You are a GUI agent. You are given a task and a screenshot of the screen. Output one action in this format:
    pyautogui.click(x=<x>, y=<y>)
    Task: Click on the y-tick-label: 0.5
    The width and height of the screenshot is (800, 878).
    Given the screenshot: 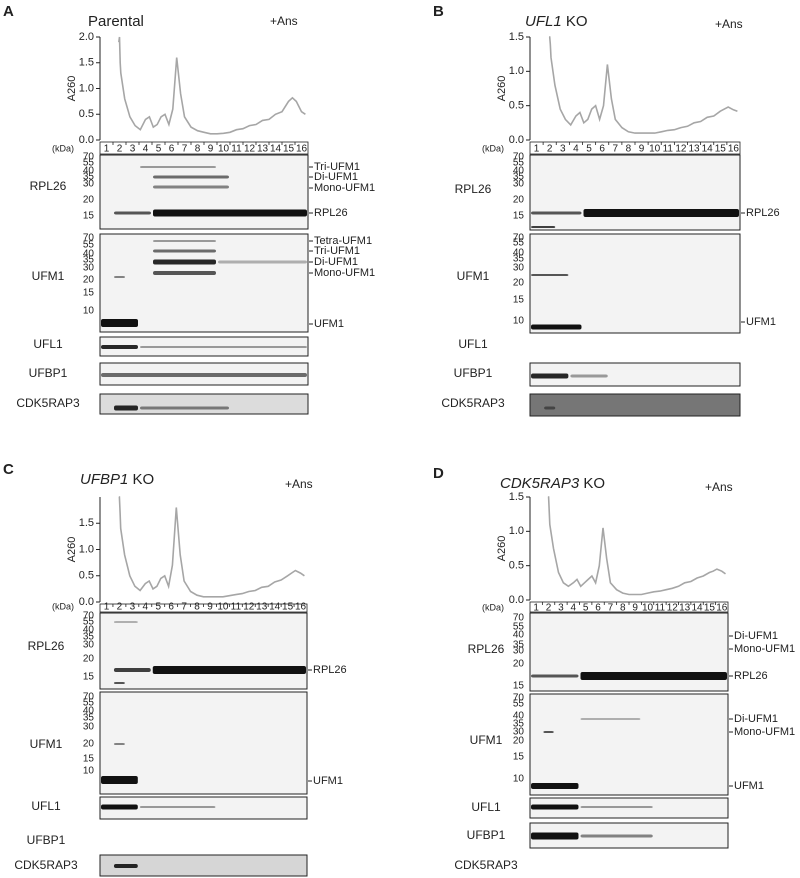 What is the action you would take?
    pyautogui.click(x=516, y=106)
    